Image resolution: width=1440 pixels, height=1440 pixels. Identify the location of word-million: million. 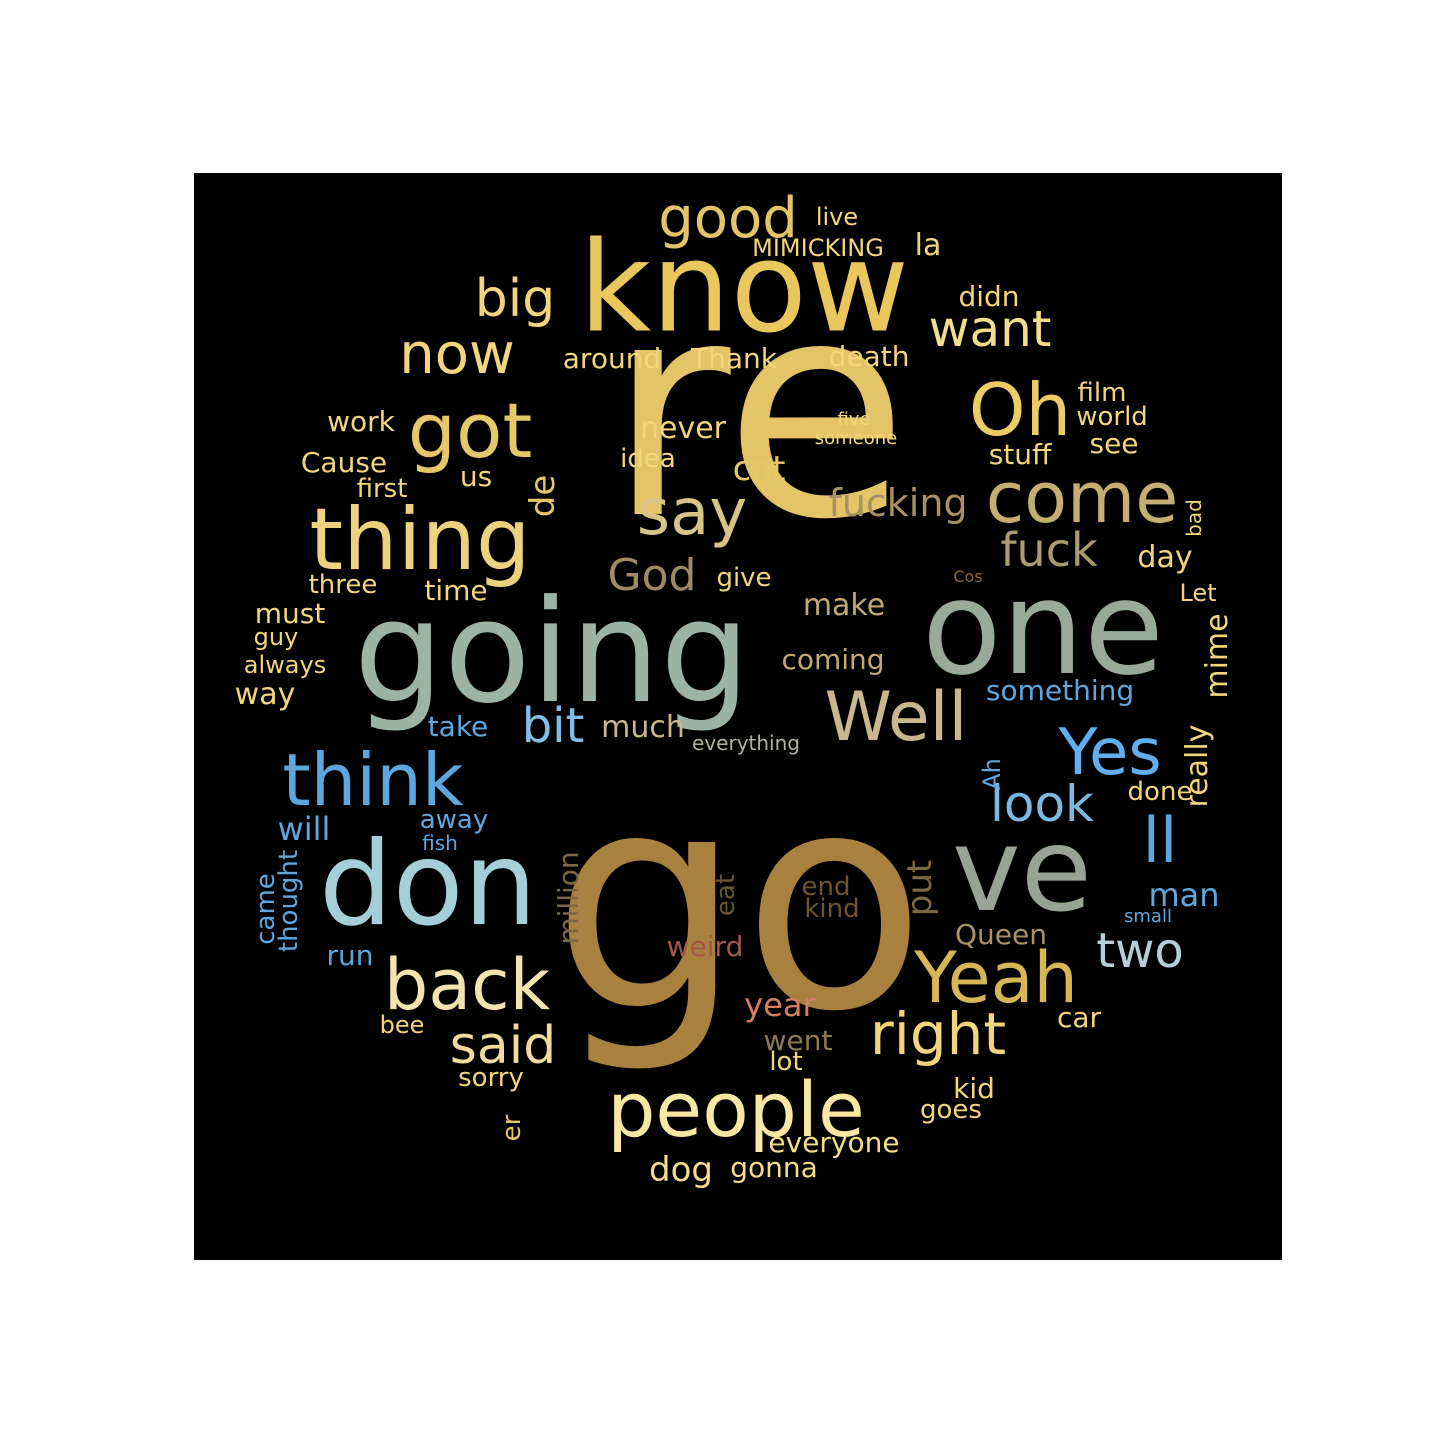
(568, 898).